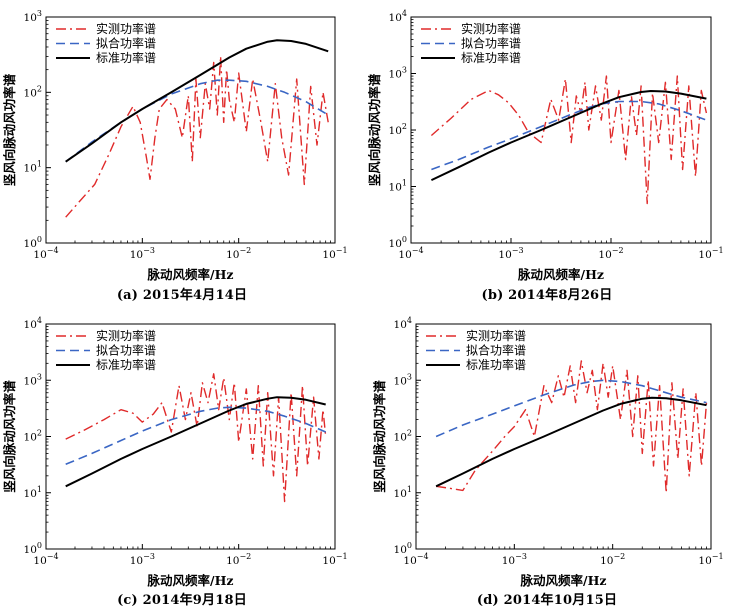 The width and height of the screenshot is (729, 612). Describe the element at coordinates (182, 600) in the screenshot. I see `caption-c: (c) 2014年9月18日` at that location.